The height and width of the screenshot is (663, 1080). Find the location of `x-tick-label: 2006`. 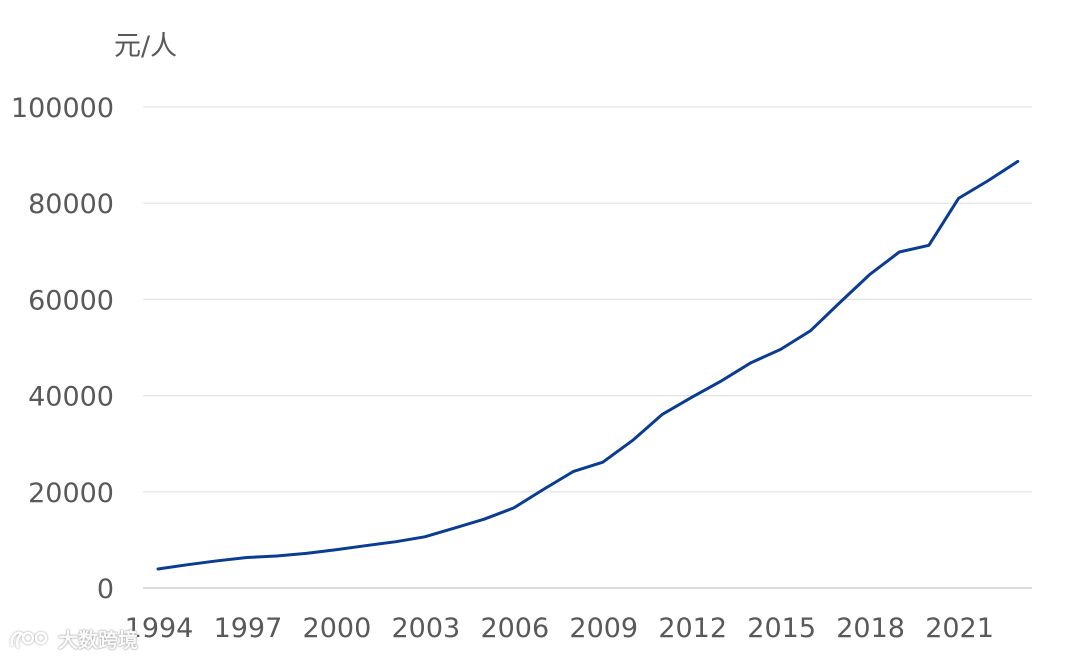

x-tick-label: 2006 is located at coordinates (514, 628).